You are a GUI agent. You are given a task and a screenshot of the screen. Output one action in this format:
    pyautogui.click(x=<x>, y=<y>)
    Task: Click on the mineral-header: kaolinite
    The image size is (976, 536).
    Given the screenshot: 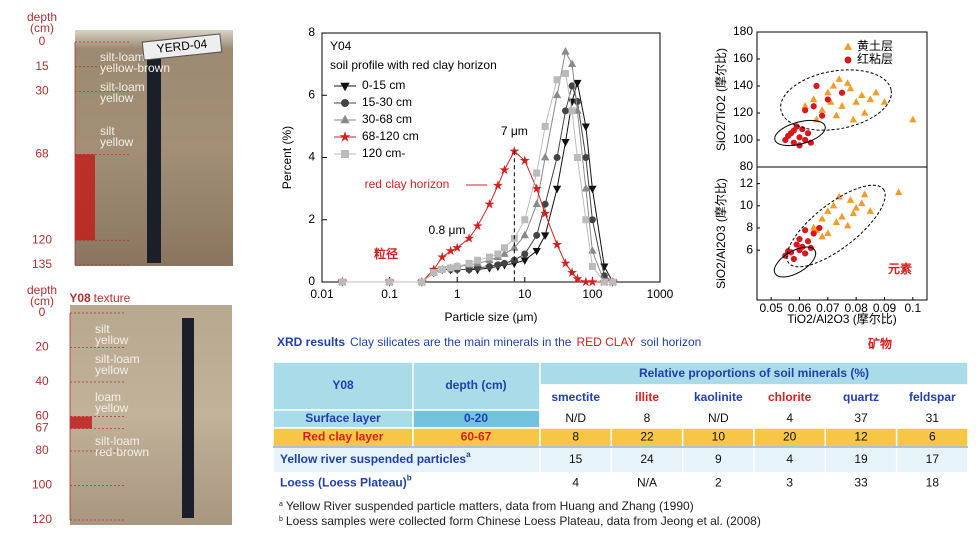 What is the action you would take?
    pyautogui.click(x=718, y=397)
    